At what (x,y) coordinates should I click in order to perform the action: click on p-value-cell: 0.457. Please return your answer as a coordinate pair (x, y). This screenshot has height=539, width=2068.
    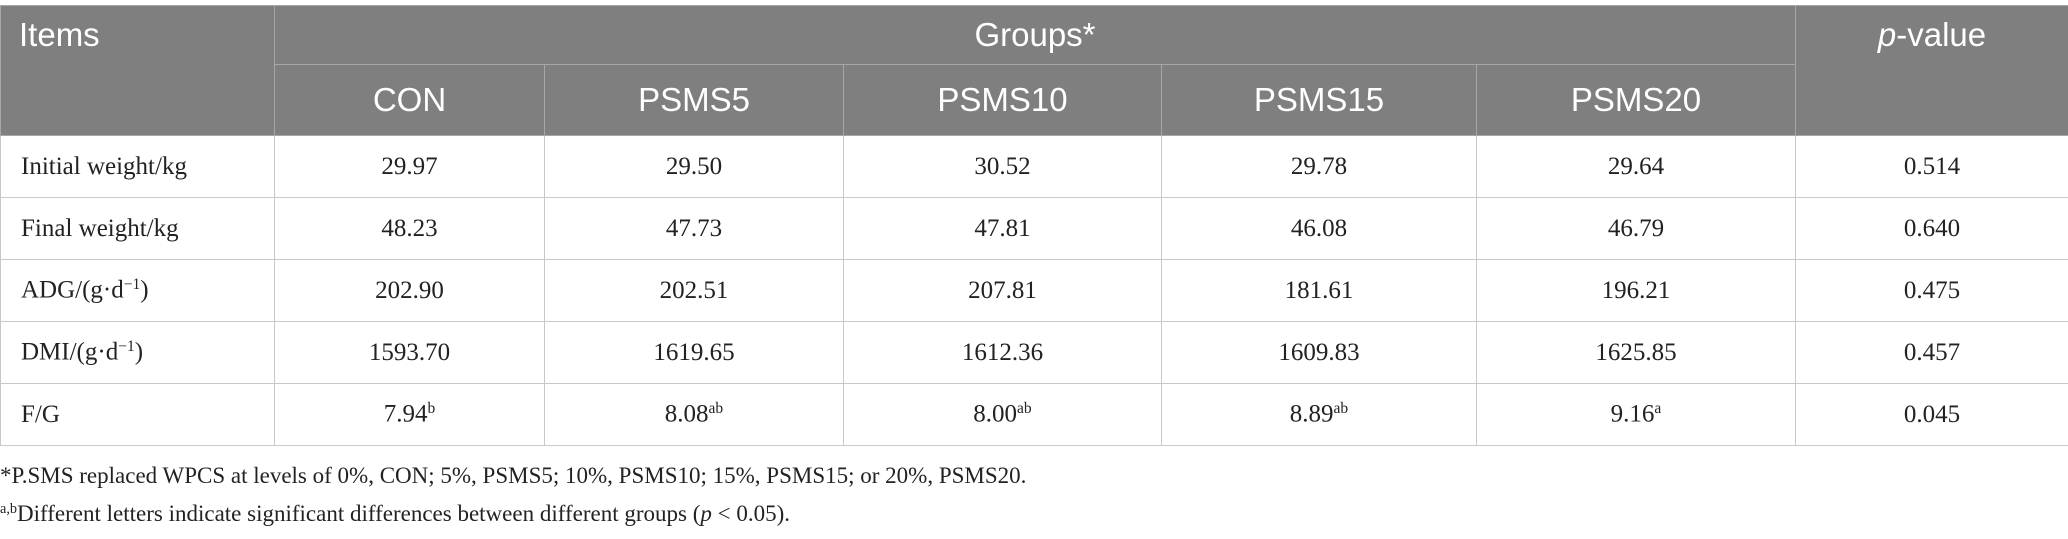
    Looking at the image, I should click on (1931, 352).